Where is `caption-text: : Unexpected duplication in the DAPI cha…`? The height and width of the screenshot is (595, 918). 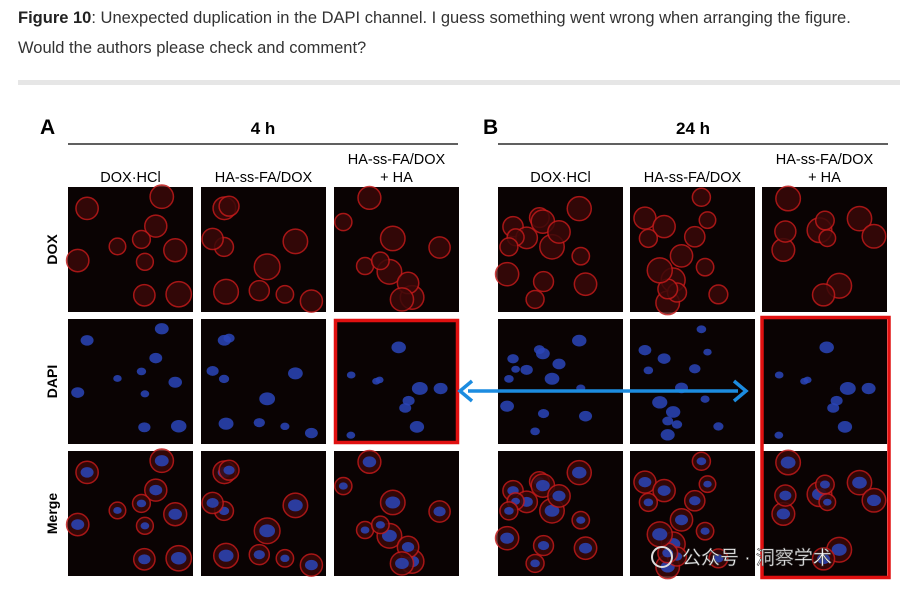 caption-text: : Unexpected duplication in the DAPI cha… is located at coordinates (434, 33).